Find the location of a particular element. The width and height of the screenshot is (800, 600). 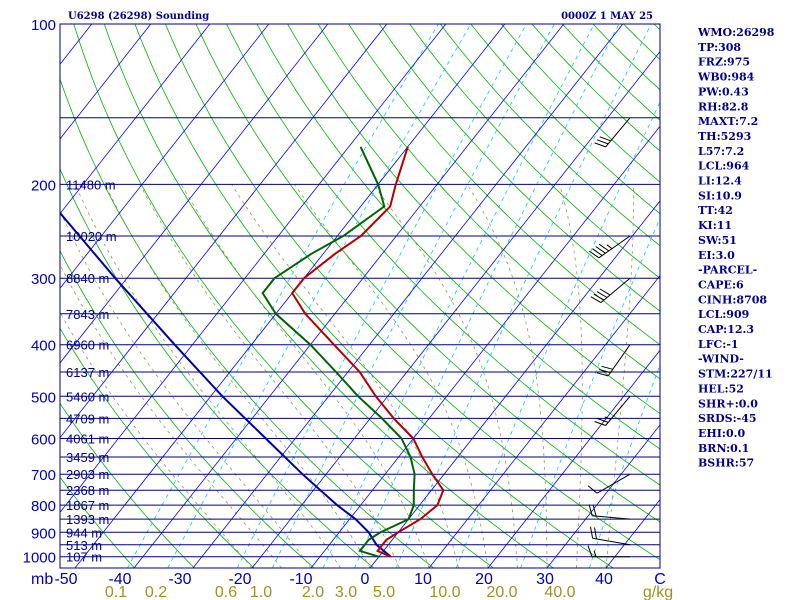

index-line: FRZ:975 is located at coordinates (724, 62).